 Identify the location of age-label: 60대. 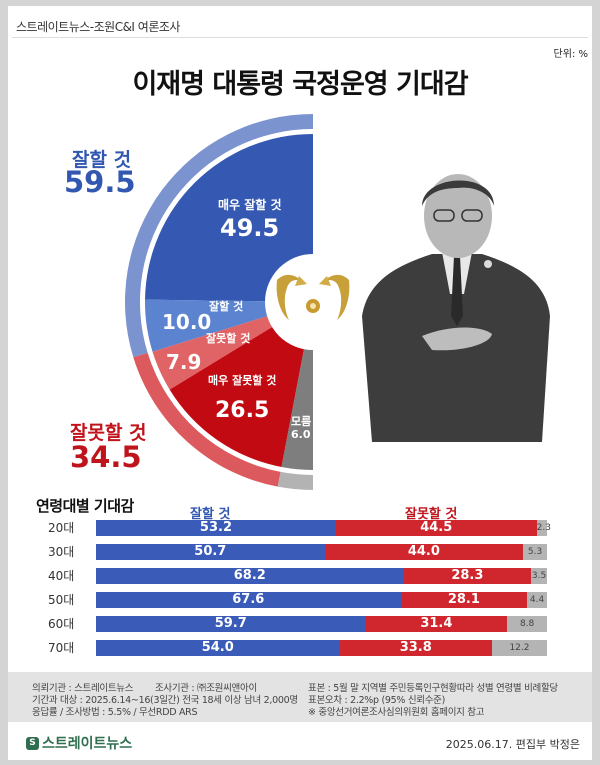
(61, 624).